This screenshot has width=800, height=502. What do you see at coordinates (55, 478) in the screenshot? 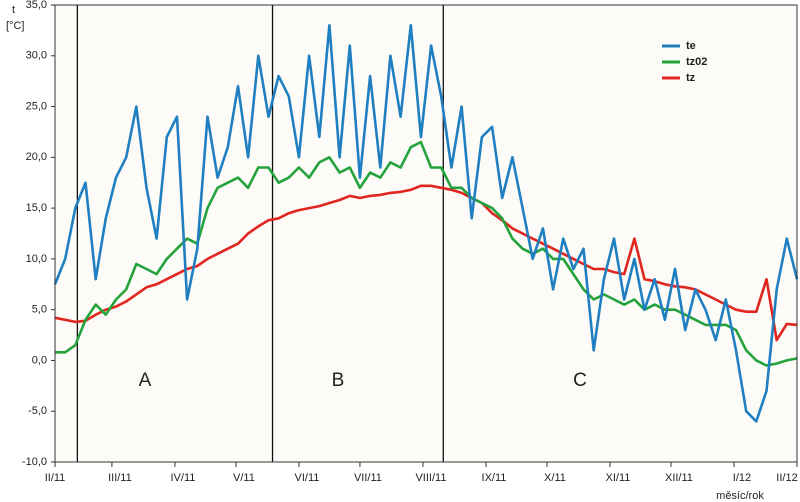
I see `x-tick-label: II/11` at bounding box center [55, 478].